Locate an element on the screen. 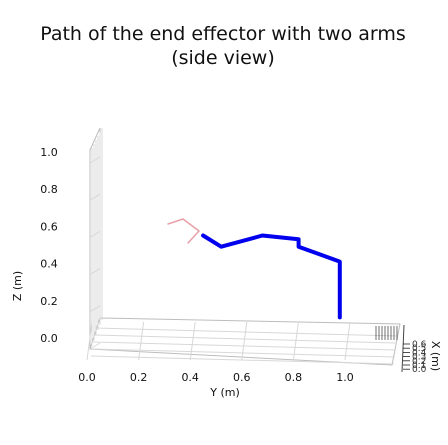  x-tick-label: 0.0 is located at coordinates (87, 377).